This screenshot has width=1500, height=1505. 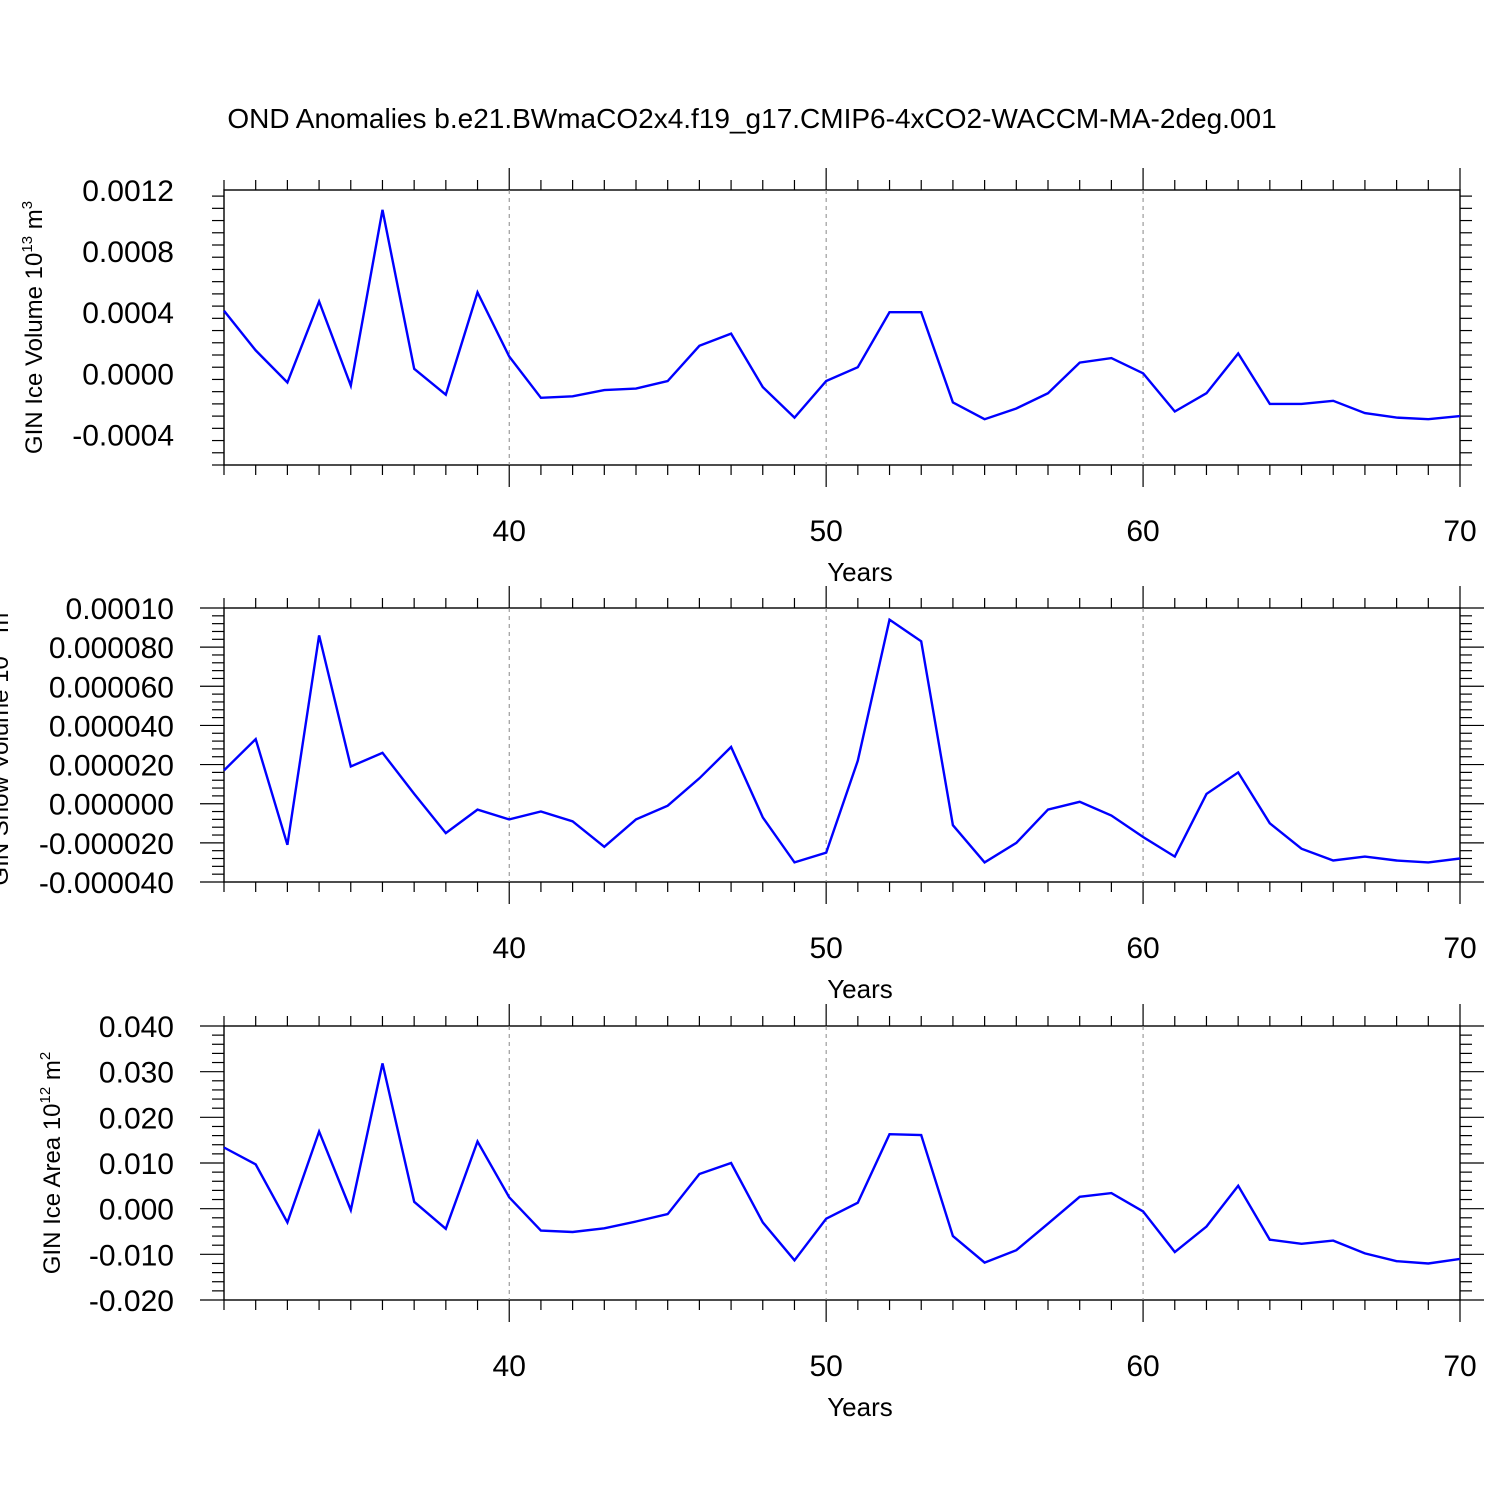 I want to click on y-tick-label: -0.020, so click(x=131, y=1301).